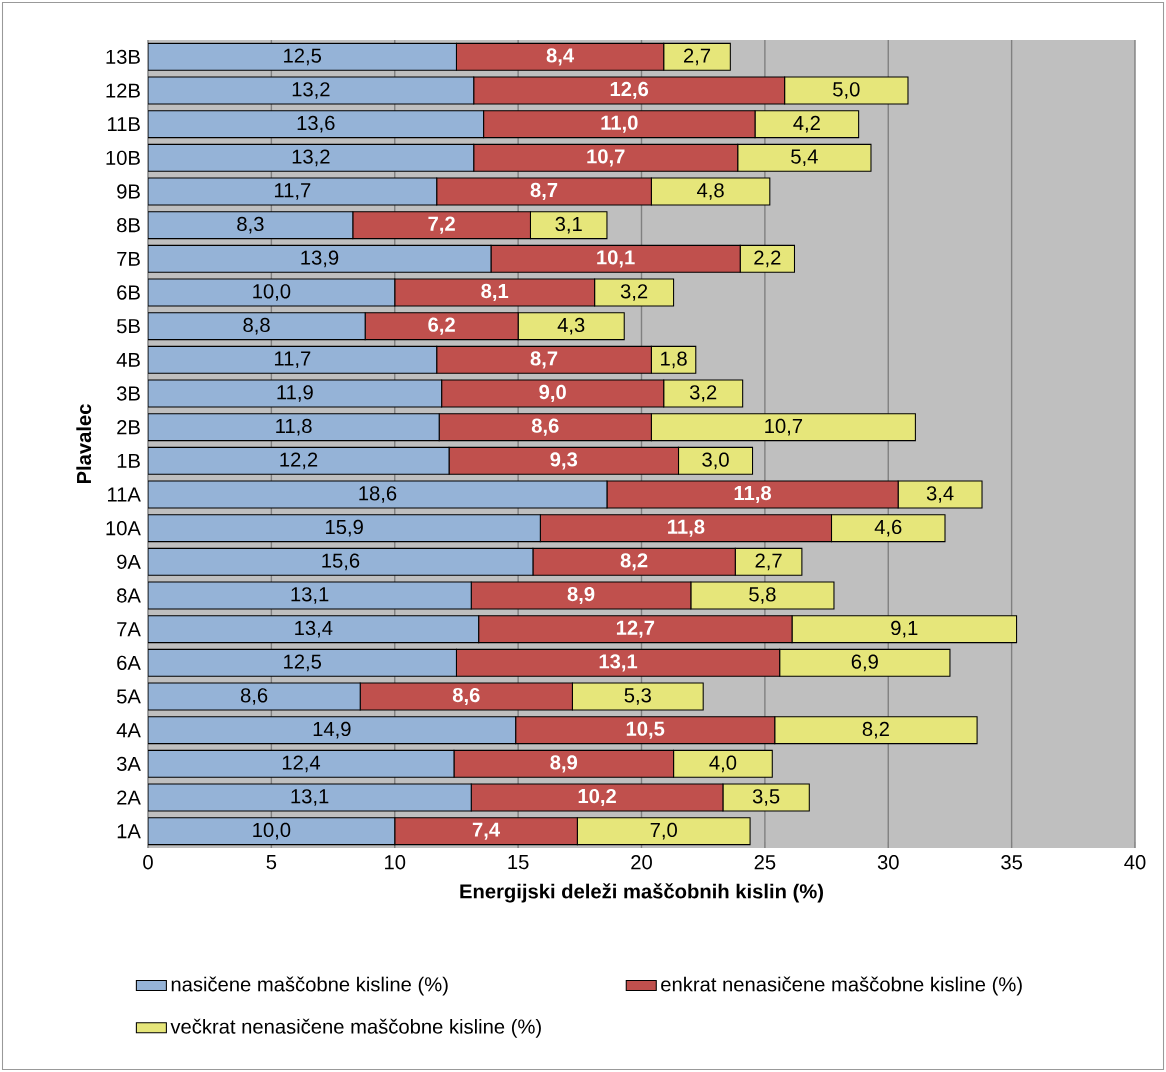  What do you see at coordinates (128, 326) in the screenshot?
I see `y-tick-label: 5B` at bounding box center [128, 326].